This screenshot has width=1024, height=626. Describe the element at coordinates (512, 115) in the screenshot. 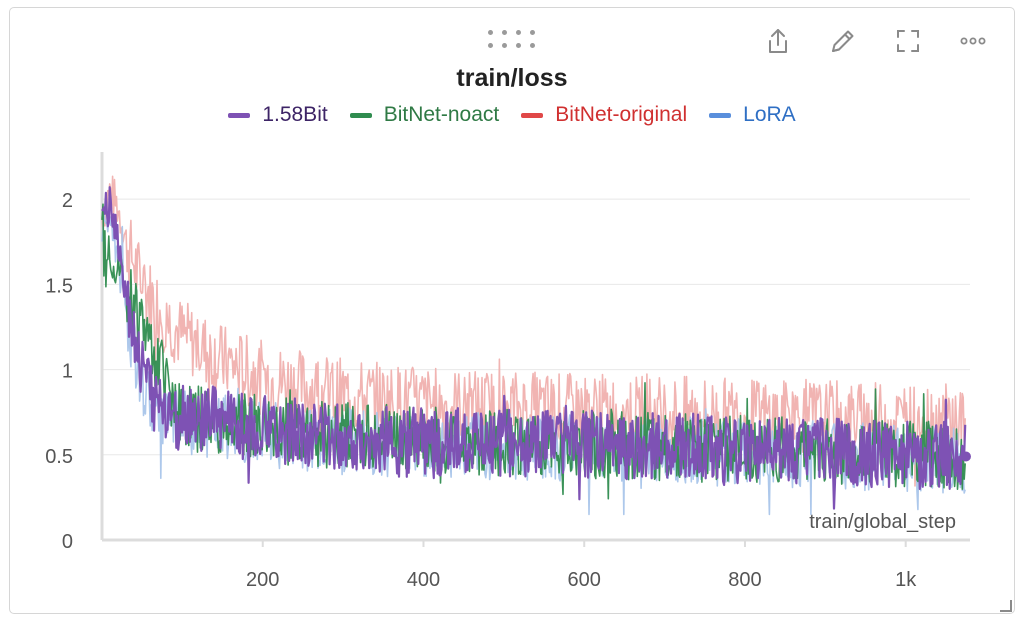

I see `chart-legend: 1.58Bit BitNet-noact BitNet-original LoRA` at that location.